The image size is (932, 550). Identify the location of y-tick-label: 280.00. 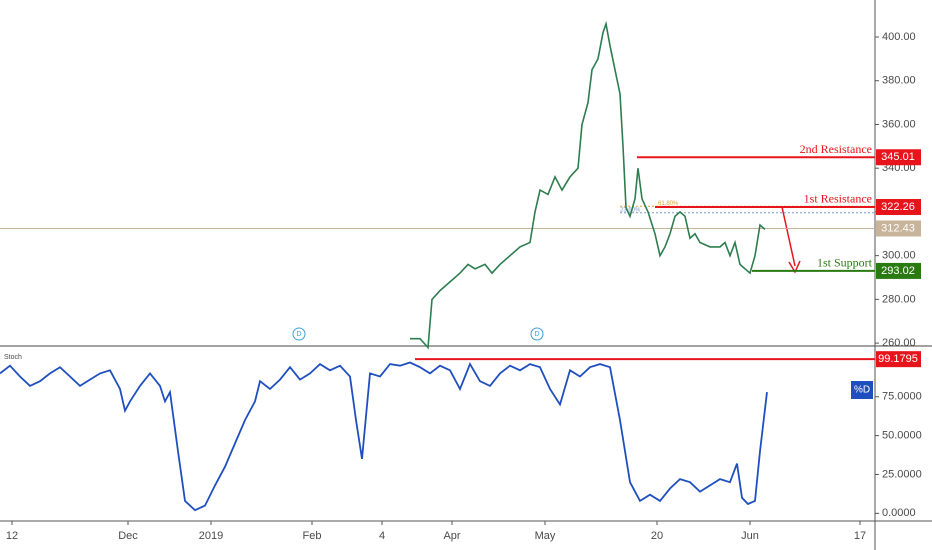
(899, 299).